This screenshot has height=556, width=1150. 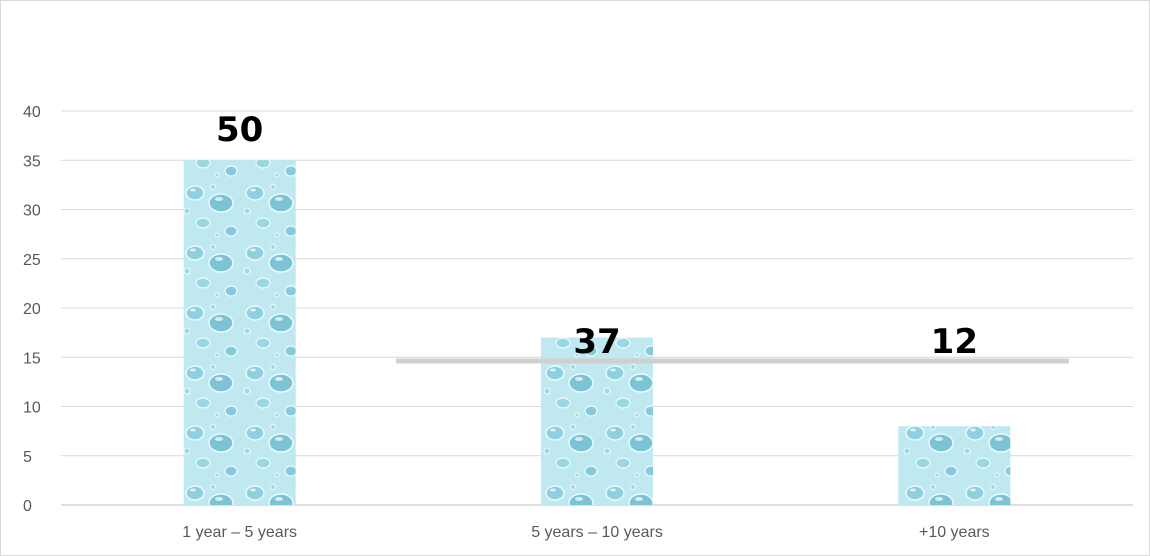 I want to click on y-tick-label: 10, so click(x=32, y=408).